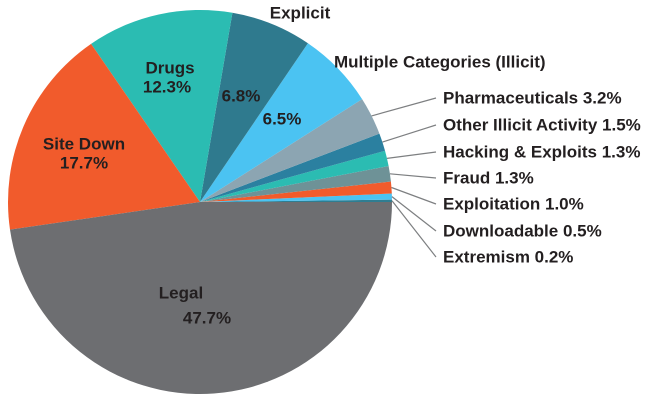 This screenshot has width=650, height=402. Describe the element at coordinates (162, 106) in the screenshot. I see `pie-slice-drugs` at that location.